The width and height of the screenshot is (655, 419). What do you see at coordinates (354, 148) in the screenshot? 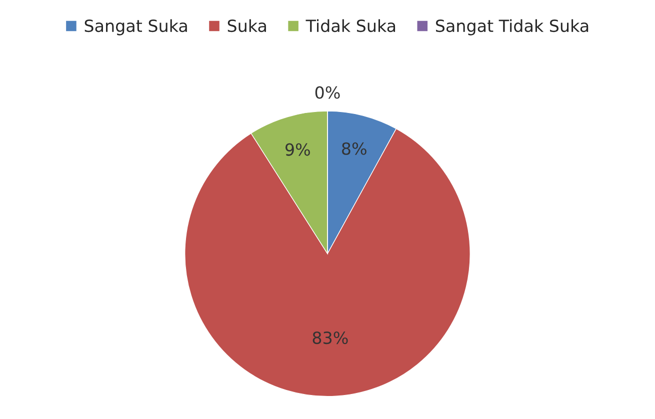
I see `data-label: 8%` at bounding box center [354, 148].